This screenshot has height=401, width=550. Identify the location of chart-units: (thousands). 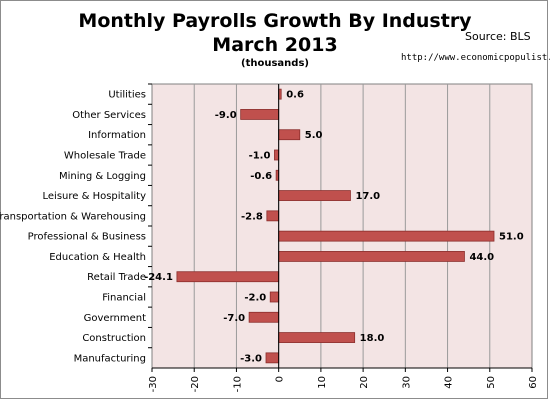
(275, 63).